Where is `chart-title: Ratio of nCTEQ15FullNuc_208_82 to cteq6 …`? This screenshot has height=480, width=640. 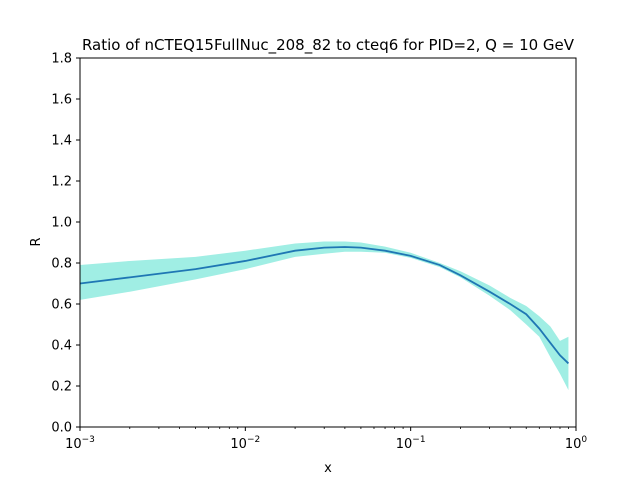 chart-title: Ratio of nCTEQ15FullNuc_208_82 to cteq6 … is located at coordinates (328, 45).